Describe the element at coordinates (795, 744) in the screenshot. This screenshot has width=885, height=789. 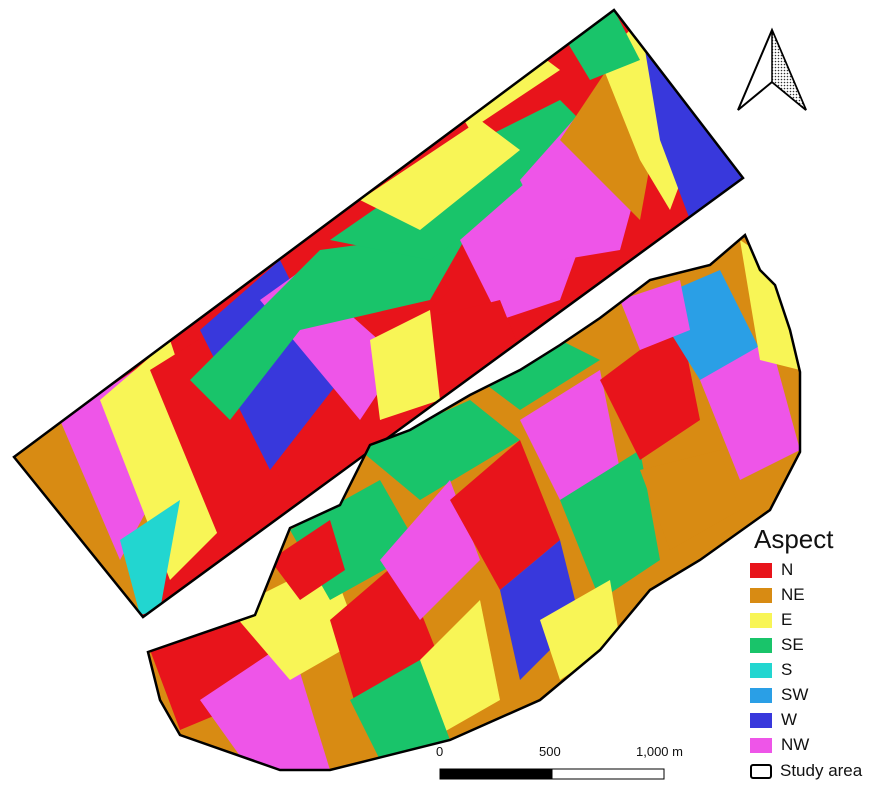
I see `legend-label: NW` at that location.